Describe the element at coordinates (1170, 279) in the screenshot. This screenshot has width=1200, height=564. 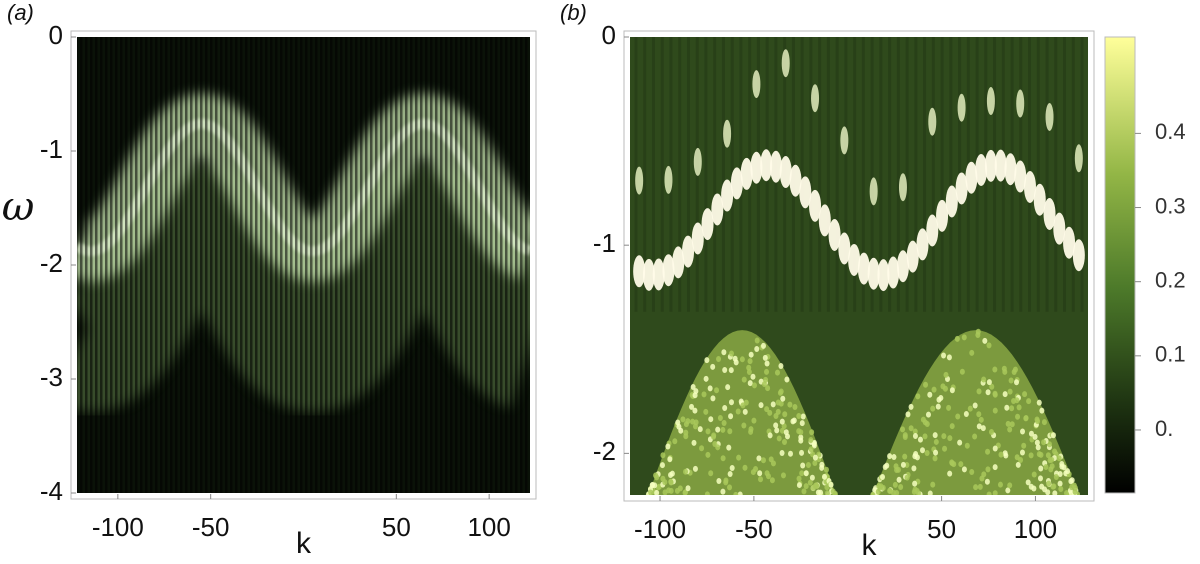
I see `colorbar-tick-label: 0.2` at that location.